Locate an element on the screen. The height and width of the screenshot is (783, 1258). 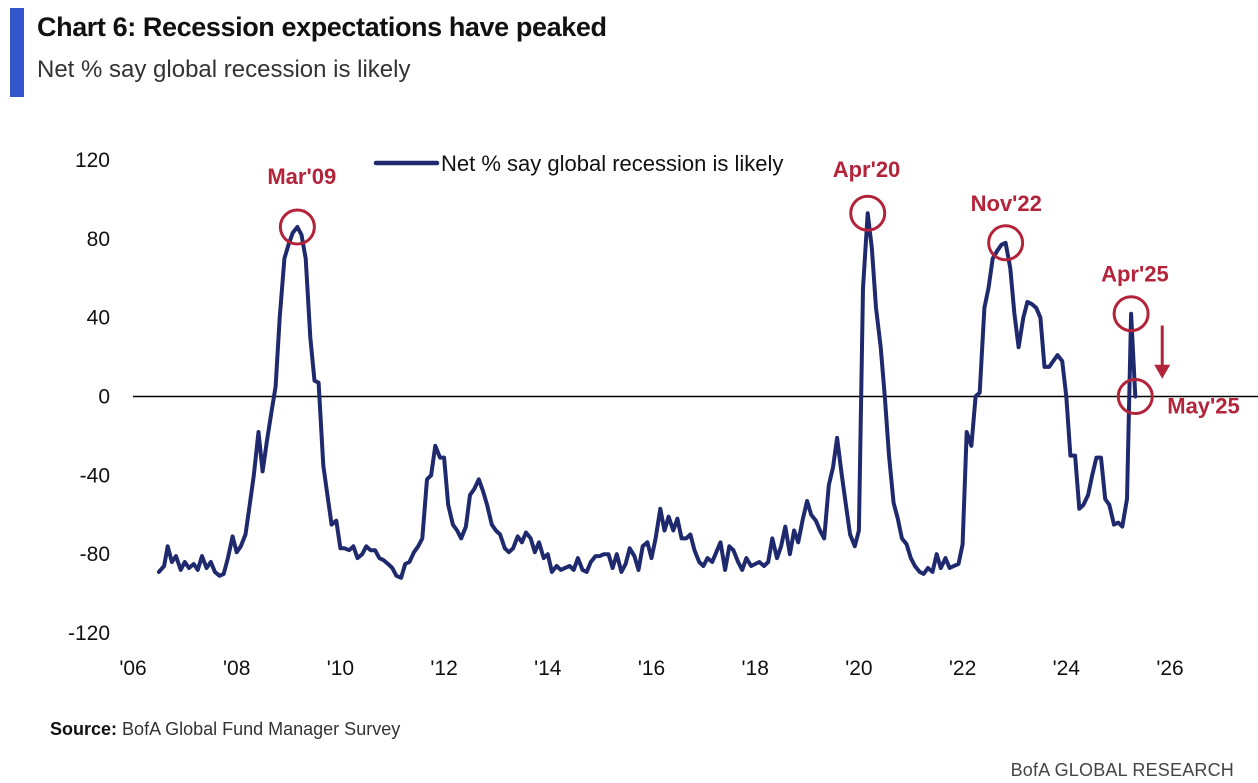
y-tick-label: 0 is located at coordinates (104, 397).